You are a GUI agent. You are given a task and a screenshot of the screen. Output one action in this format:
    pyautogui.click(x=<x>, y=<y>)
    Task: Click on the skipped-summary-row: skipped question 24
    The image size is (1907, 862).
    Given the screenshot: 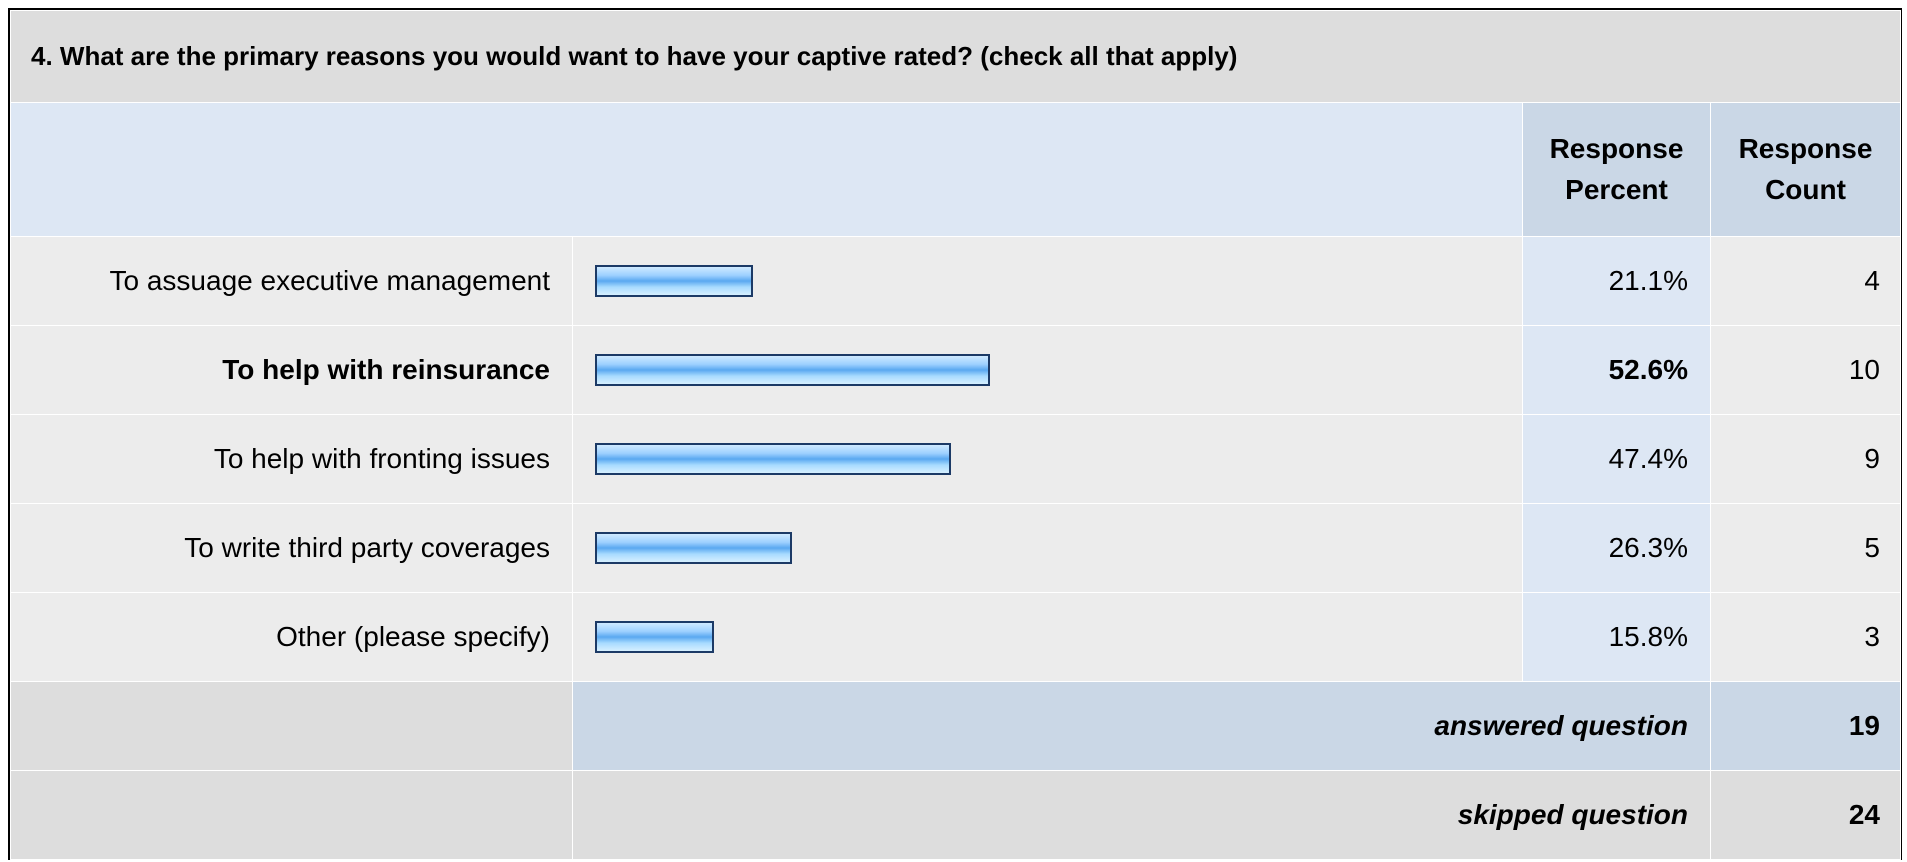 What is the action you would take?
    pyautogui.click(x=955, y=815)
    